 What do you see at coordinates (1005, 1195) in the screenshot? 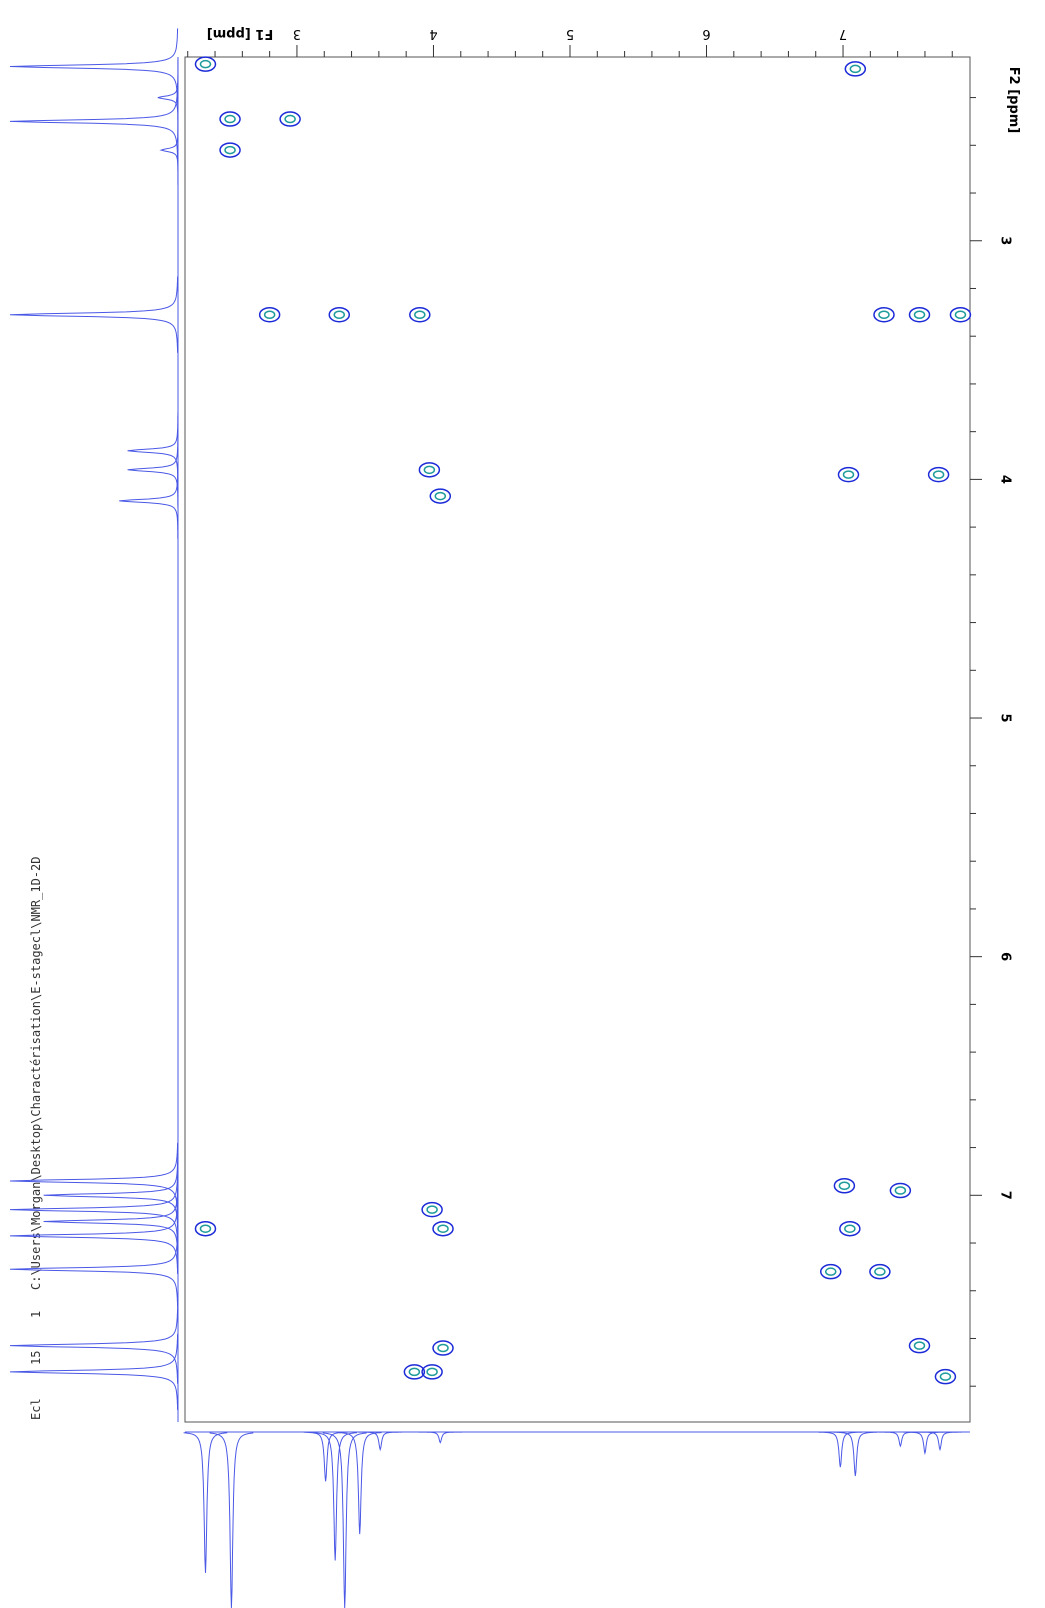
I see `y-tick-label: 7` at bounding box center [1005, 1195].